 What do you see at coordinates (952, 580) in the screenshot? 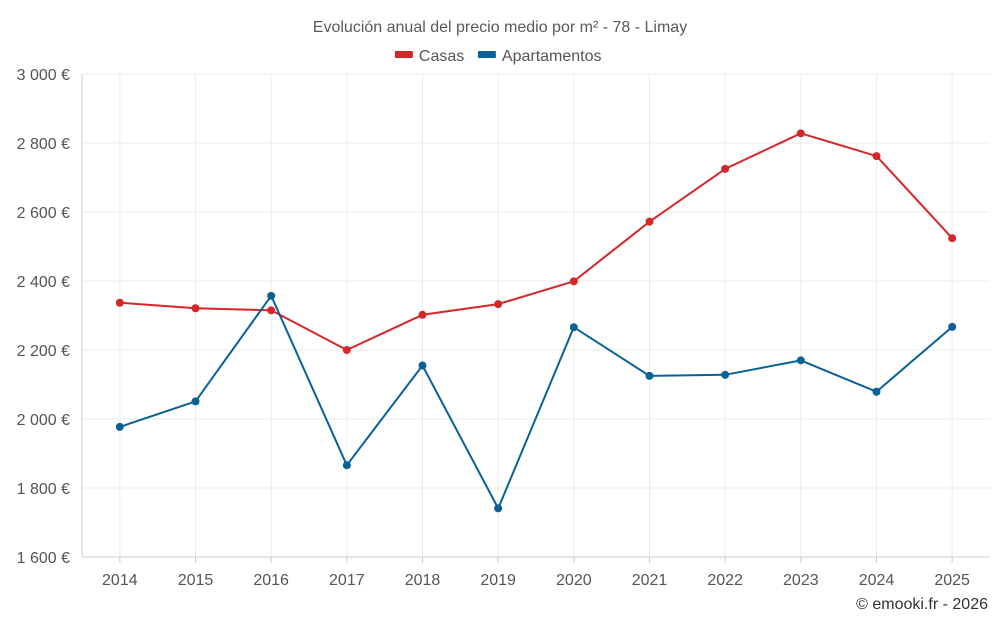
I see `x-tick-label: 2025` at bounding box center [952, 580].